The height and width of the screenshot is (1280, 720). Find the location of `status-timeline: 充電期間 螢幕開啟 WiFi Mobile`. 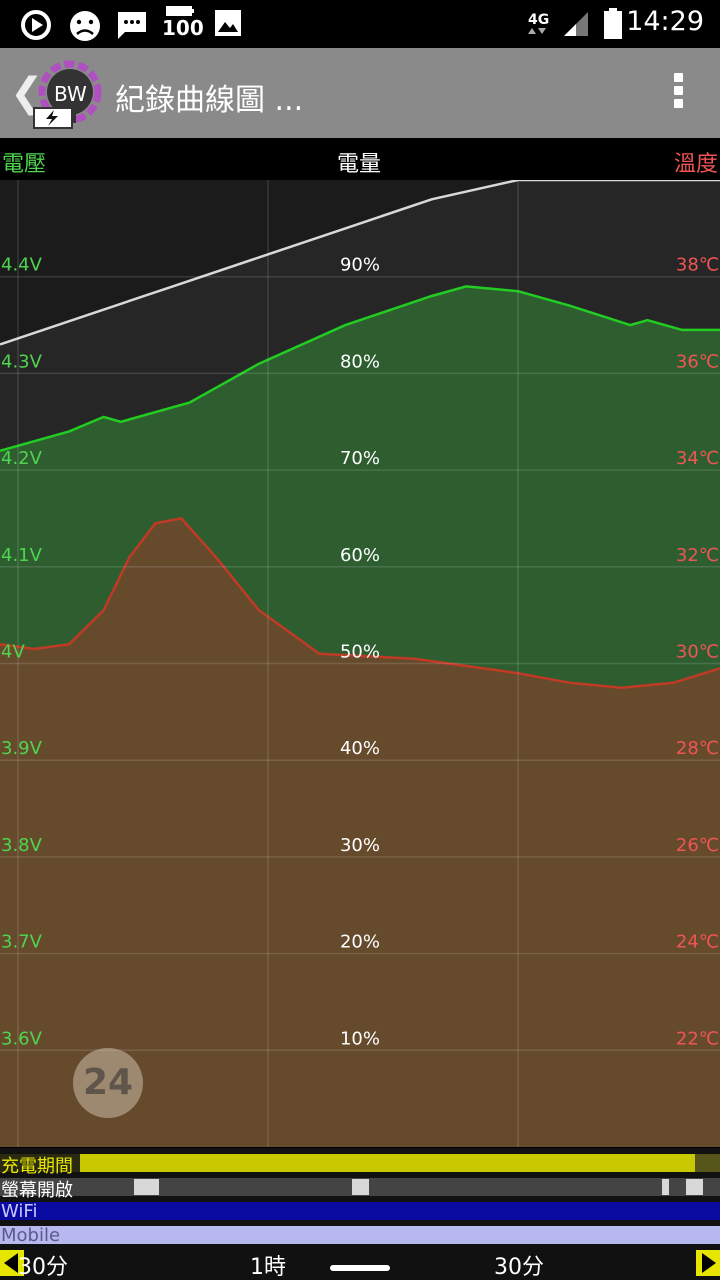

status-timeline: 充電期間 螢幕開啟 WiFi Mobile is located at coordinates (360, 1197).